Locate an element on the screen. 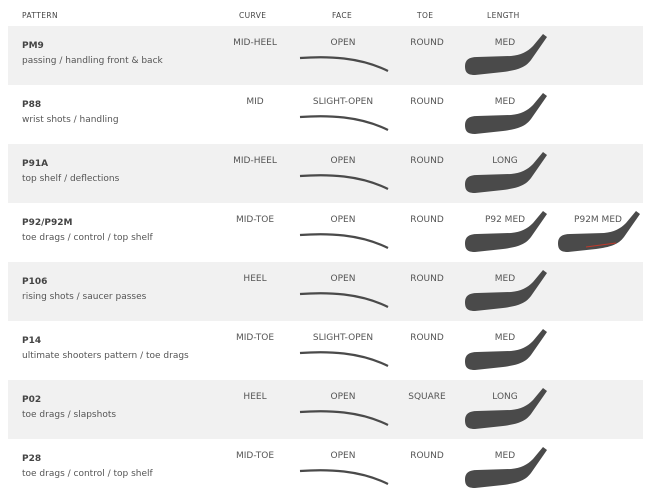  pattern-description: toe drags / slapshots is located at coordinates (69, 415).